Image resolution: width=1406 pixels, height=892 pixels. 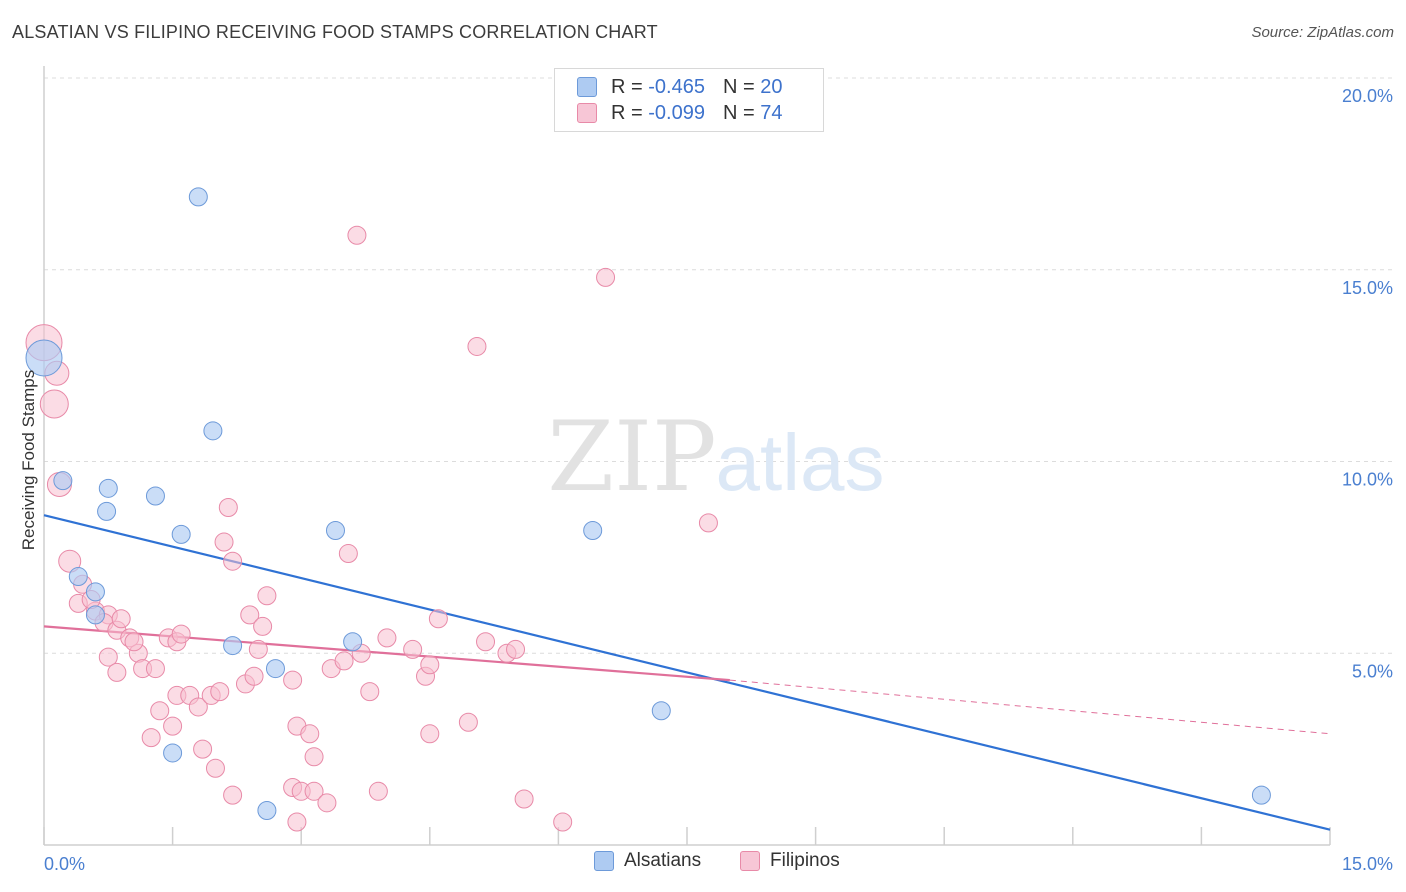 I want to click on source-label: Source: ZipAtlas.com, so click(x=1322, y=32).